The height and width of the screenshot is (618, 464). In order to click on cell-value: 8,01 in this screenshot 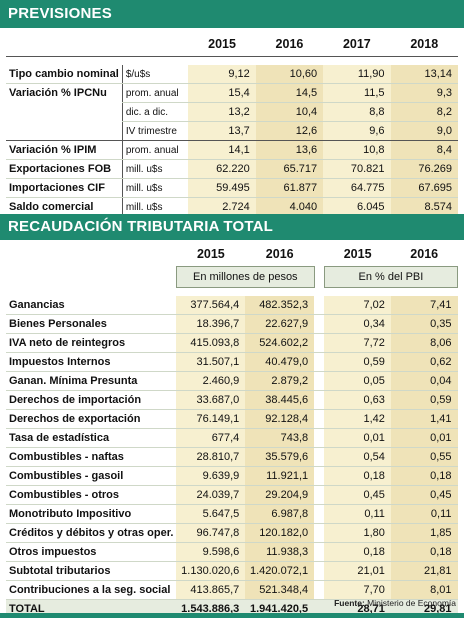, I will do `click(424, 590)`.